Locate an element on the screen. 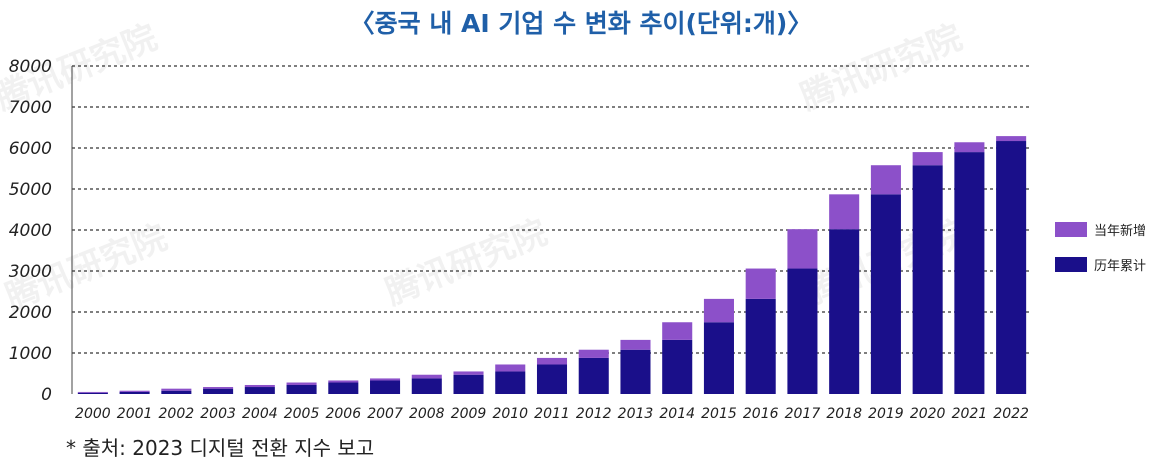  x-tick-label: 2010 is located at coordinates (510, 414).